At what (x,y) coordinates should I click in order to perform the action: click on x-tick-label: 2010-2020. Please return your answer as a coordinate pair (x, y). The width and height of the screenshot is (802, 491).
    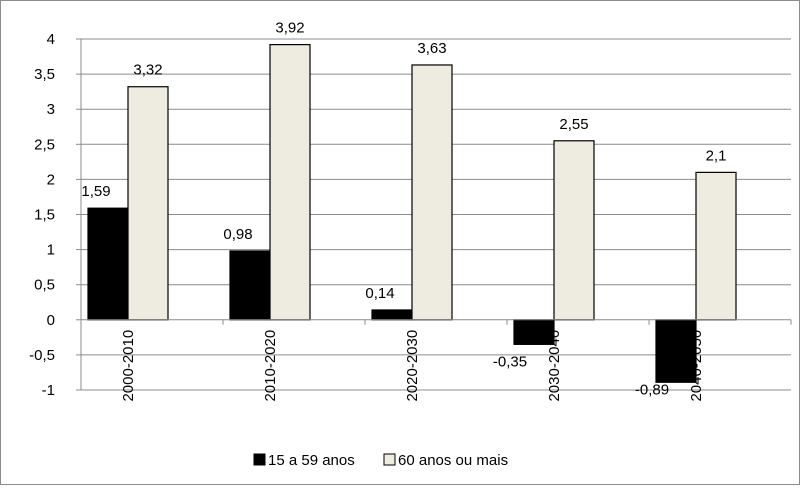
    Looking at the image, I should click on (270, 366).